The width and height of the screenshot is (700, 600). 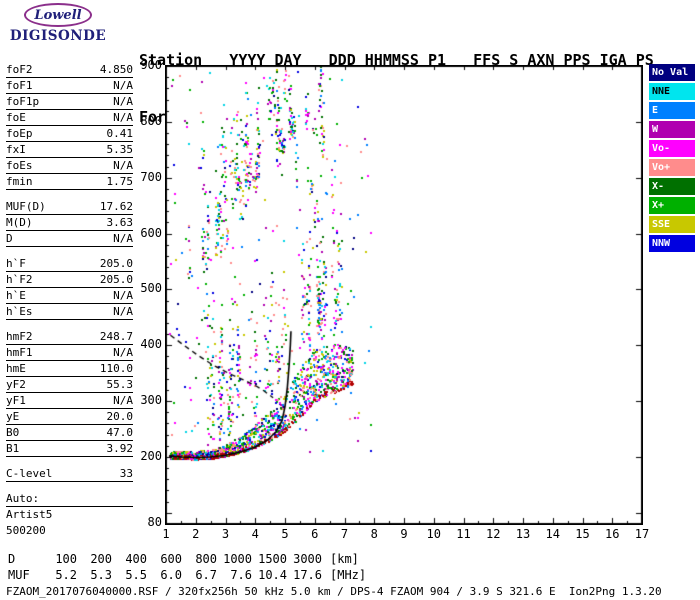 I want to click on muf-unit: [MHz], so click(x=348, y=575).